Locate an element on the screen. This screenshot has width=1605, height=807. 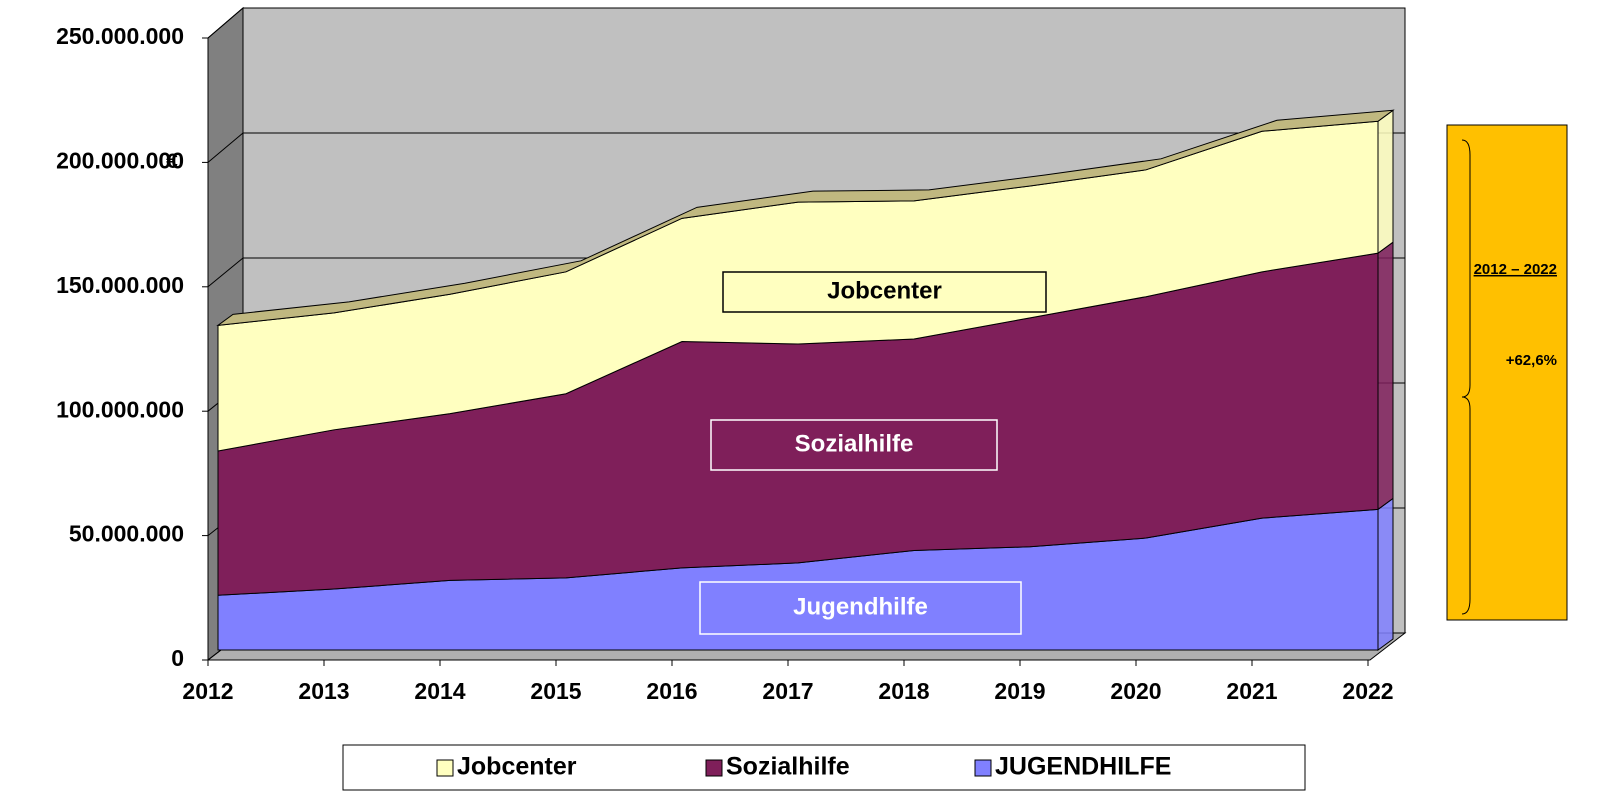
area-label: Jugendhilfe is located at coordinates (860, 606).